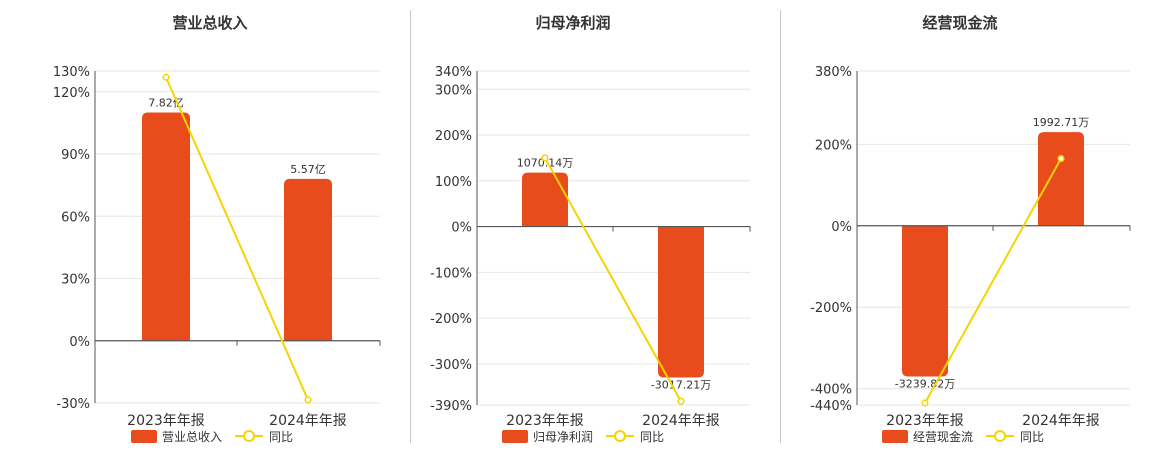 This screenshot has width=1160, height=454. Describe the element at coordinates (453, 90) in the screenshot. I see `y-tick-label: 300%` at that location.